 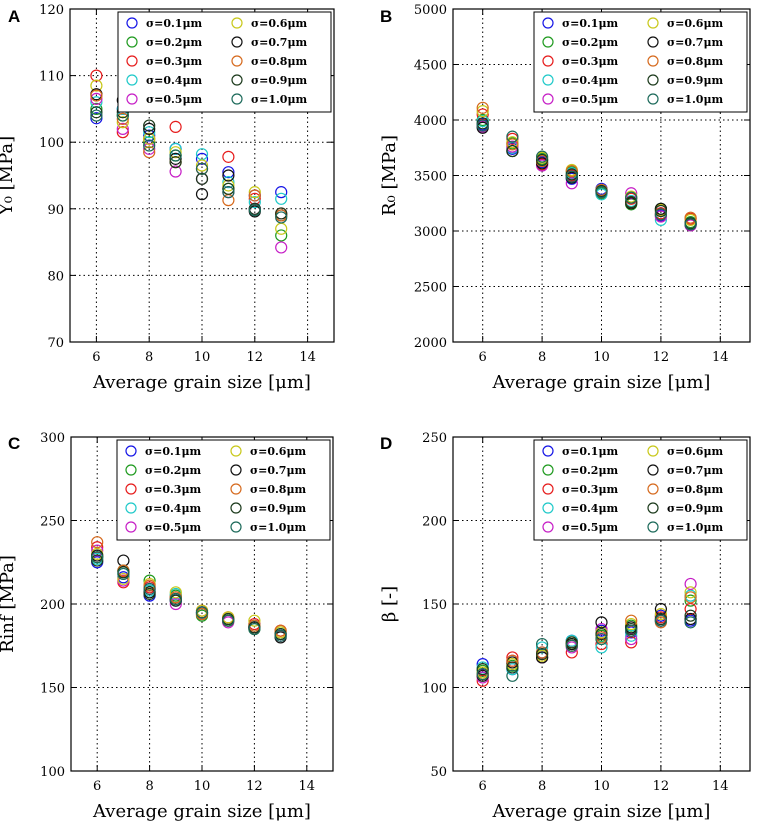 I want to click on x-tick-label: 6, so click(x=97, y=786).